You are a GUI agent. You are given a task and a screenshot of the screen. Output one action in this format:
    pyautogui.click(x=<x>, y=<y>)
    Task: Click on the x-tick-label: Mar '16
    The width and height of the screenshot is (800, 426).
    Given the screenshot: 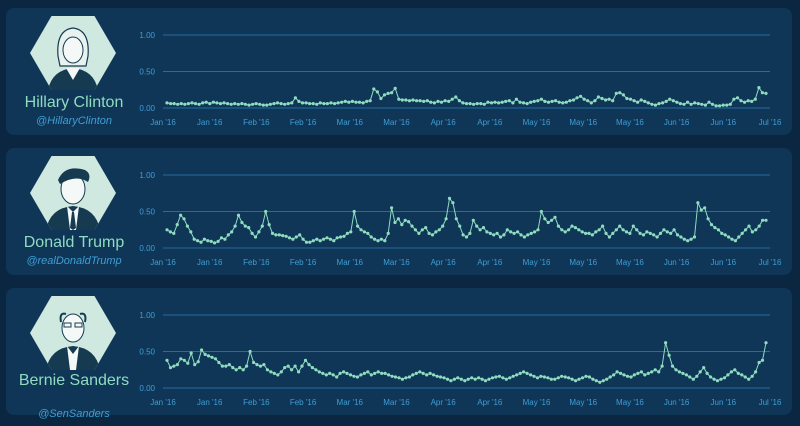 What is the action you would take?
    pyautogui.click(x=396, y=402)
    